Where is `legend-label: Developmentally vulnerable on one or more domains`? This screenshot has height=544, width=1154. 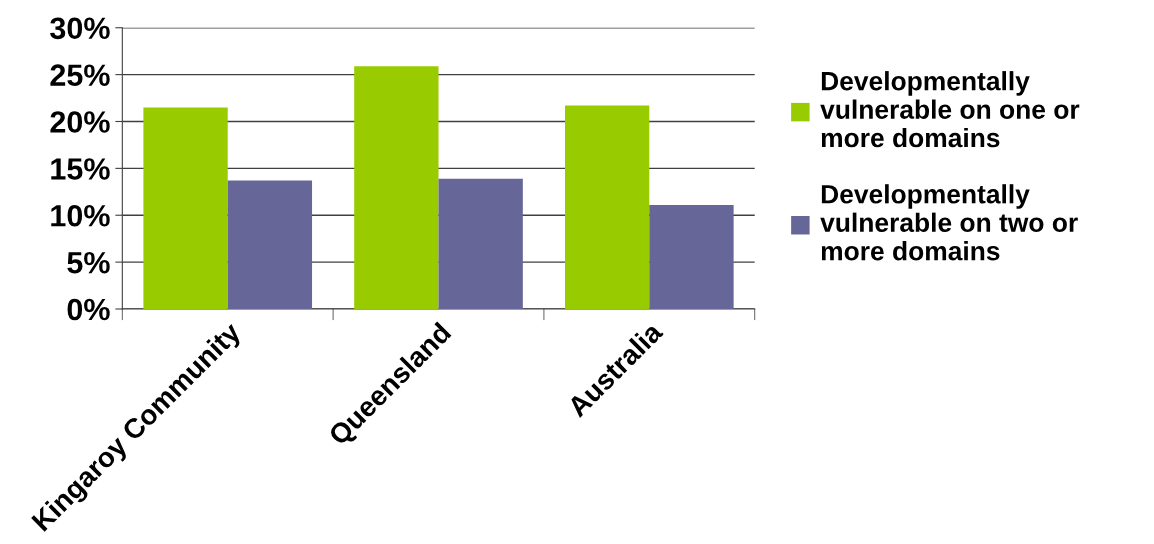 legend-label: Developmentally vulnerable on one or more domains is located at coordinates (950, 109).